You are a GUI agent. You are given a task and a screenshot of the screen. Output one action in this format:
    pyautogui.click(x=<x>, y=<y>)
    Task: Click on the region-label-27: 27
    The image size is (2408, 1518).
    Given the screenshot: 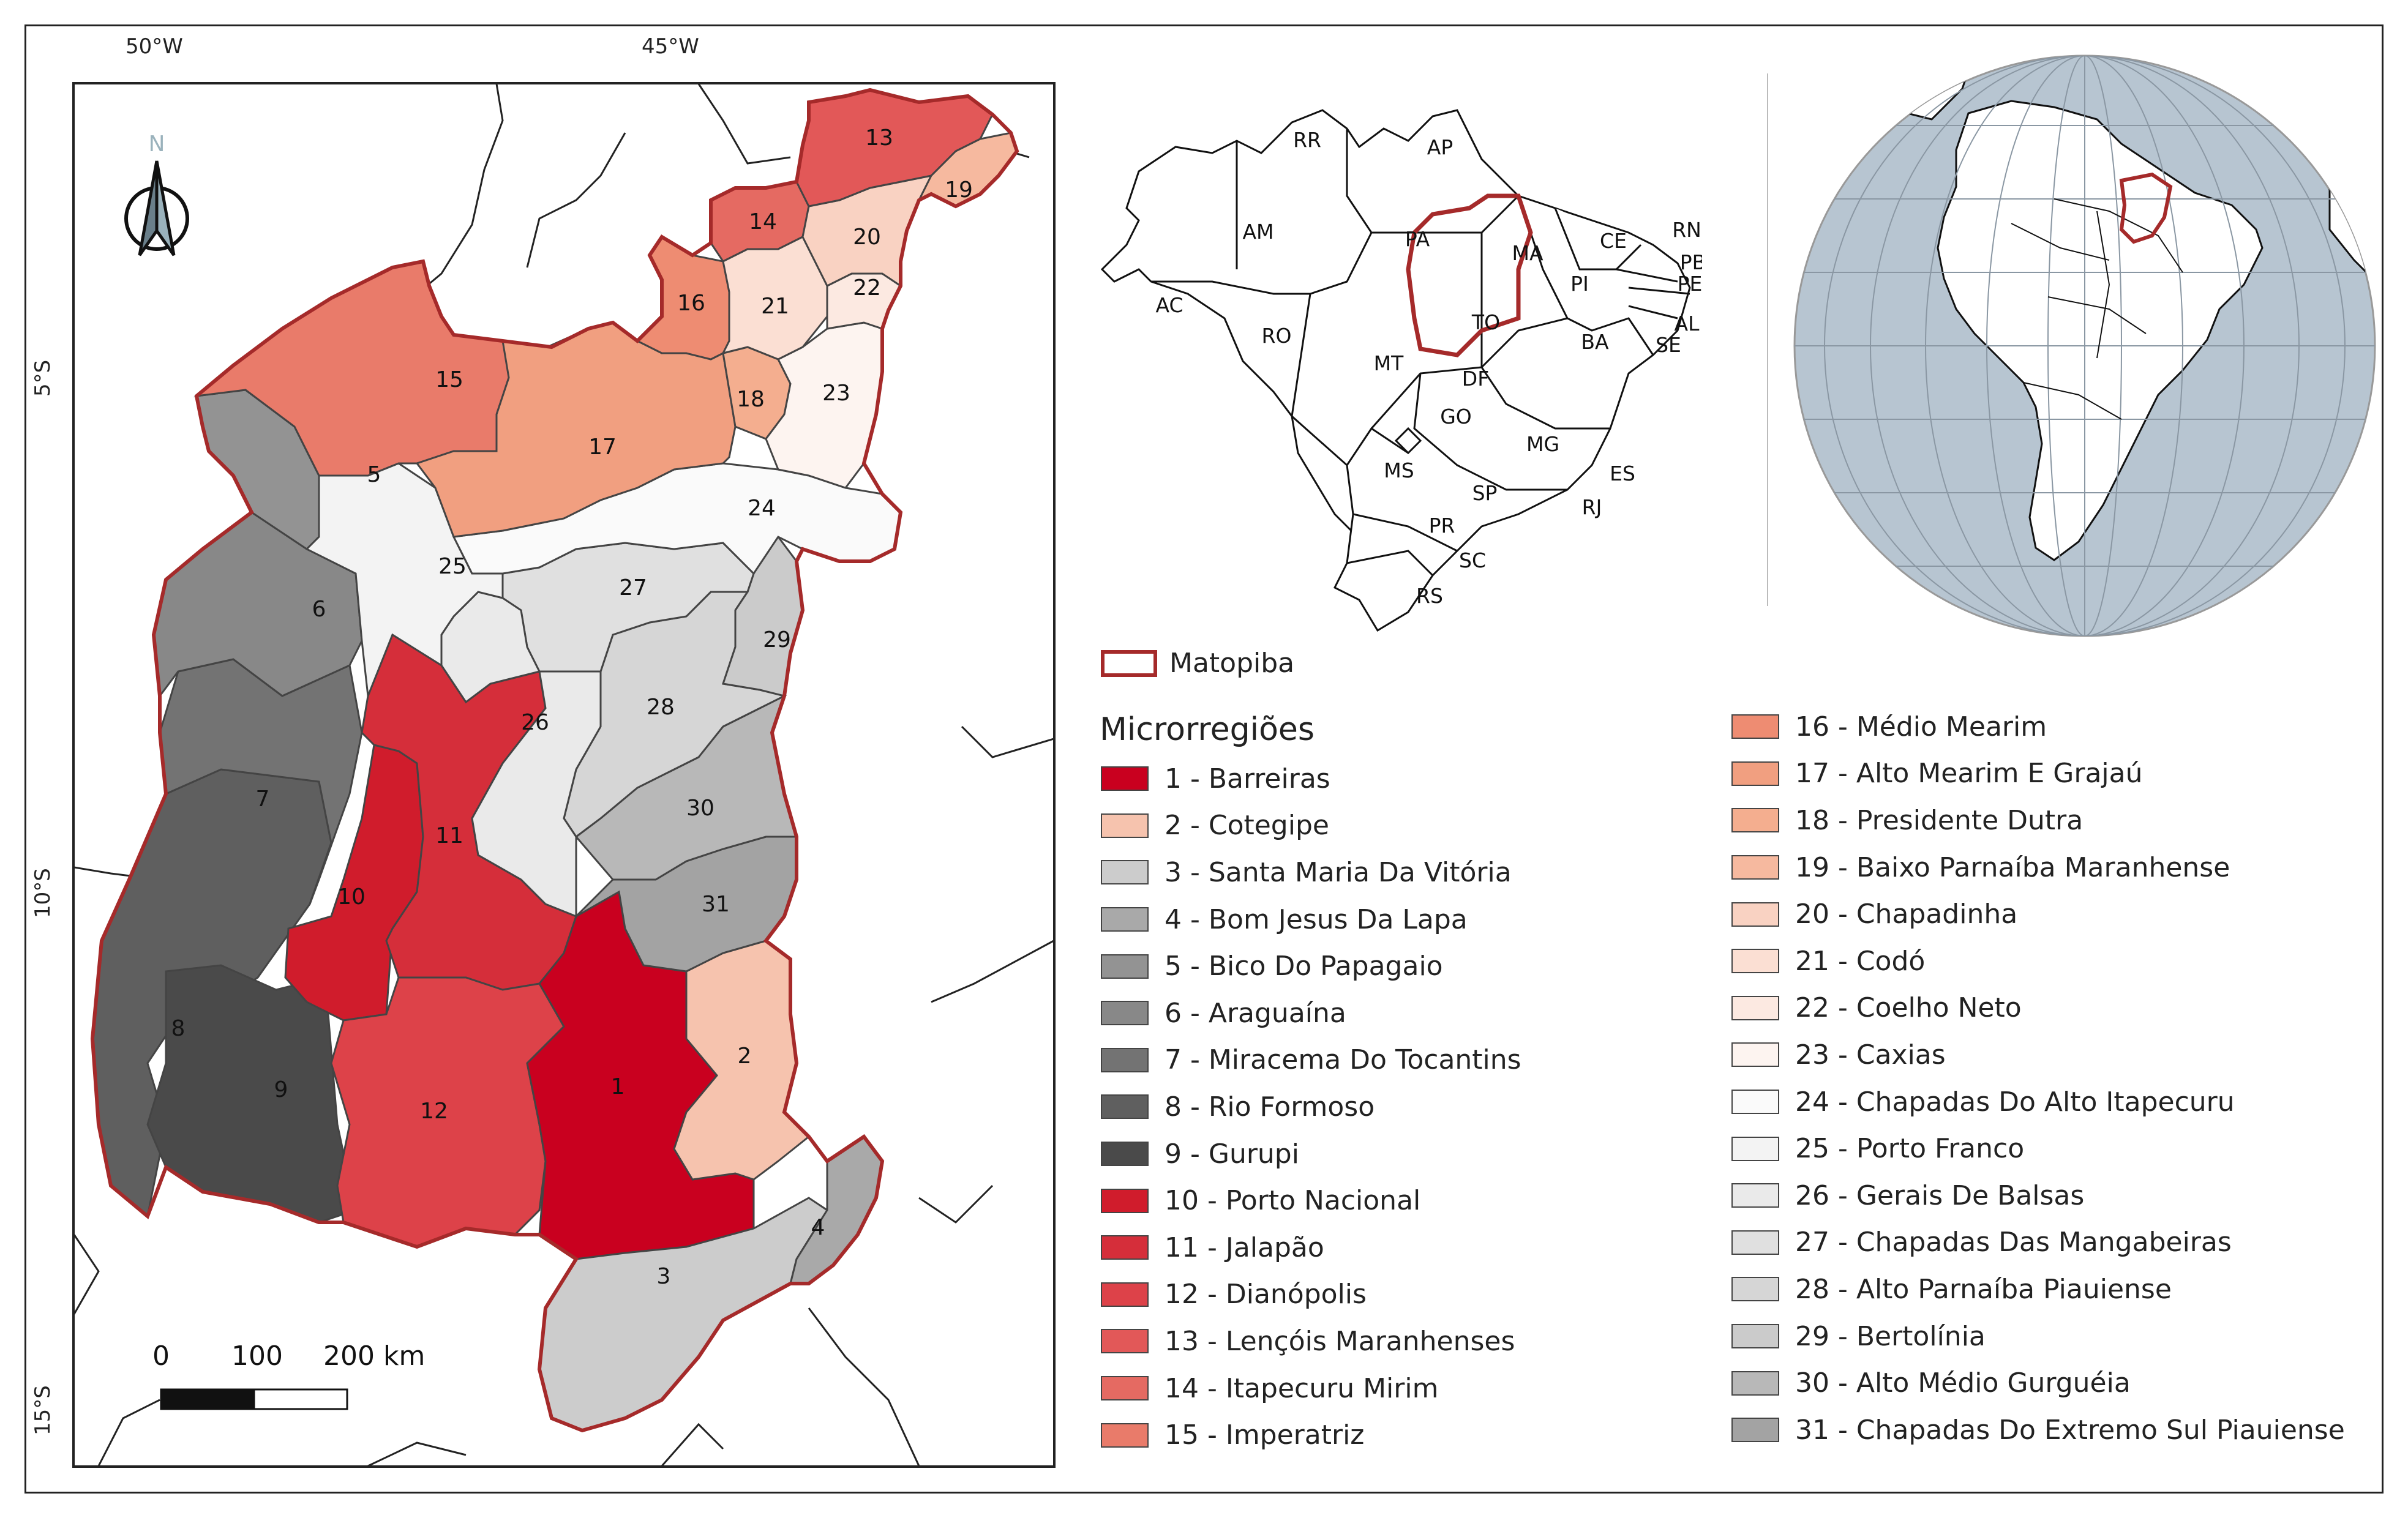 What is the action you would take?
    pyautogui.click(x=633, y=587)
    